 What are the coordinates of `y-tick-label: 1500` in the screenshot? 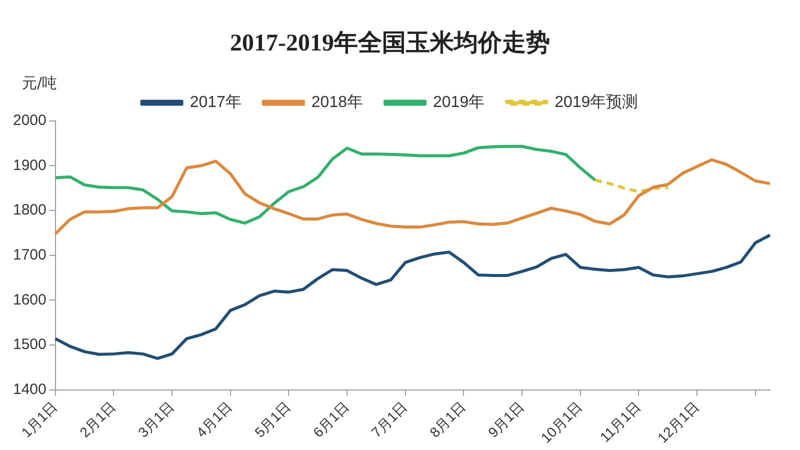 It's located at (29, 345).